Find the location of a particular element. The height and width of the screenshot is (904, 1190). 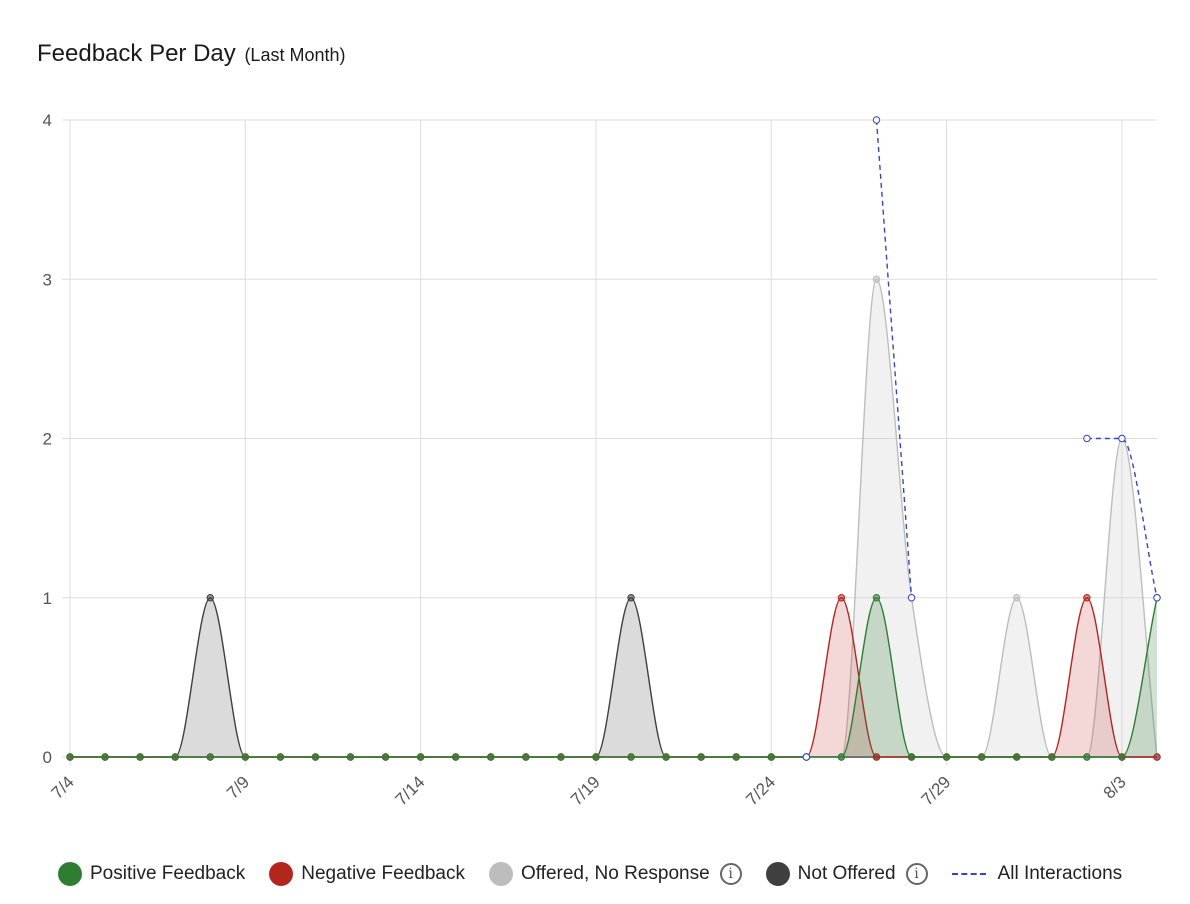

y-tick-label: 3 is located at coordinates (47, 279).